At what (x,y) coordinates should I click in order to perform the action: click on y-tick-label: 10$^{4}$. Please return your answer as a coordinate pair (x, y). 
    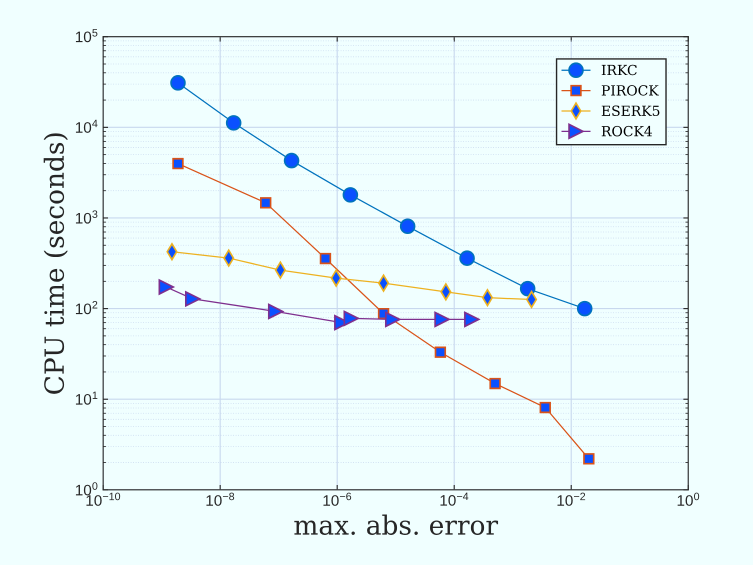
    Looking at the image, I should click on (87, 126).